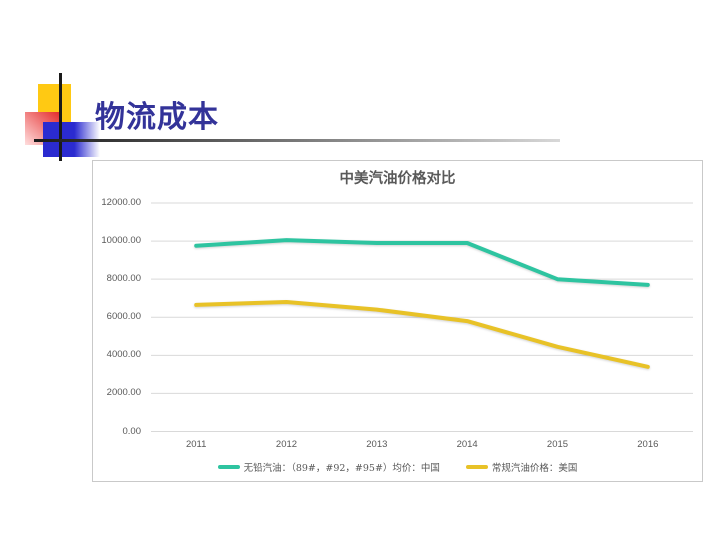 Image resolution: width=720 pixels, height=540 pixels. Describe the element at coordinates (196, 444) in the screenshot. I see `x-axis-tick-label: 2011` at that location.